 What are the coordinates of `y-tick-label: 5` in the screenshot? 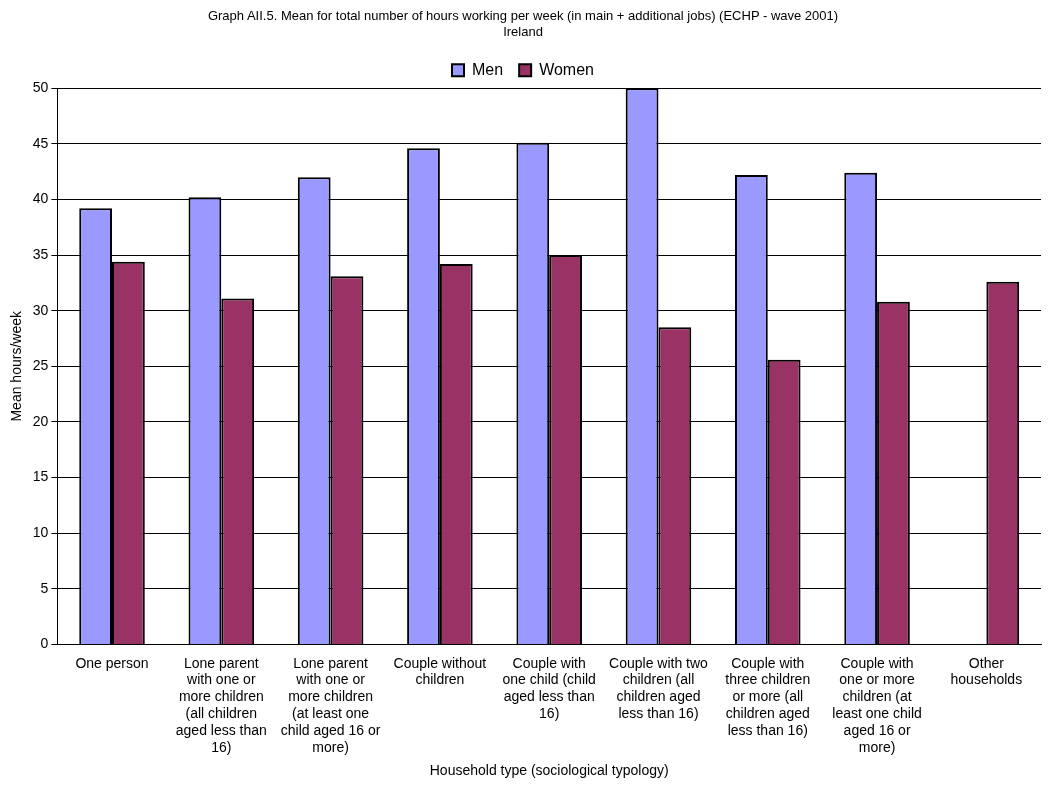 It's located at (44, 587).